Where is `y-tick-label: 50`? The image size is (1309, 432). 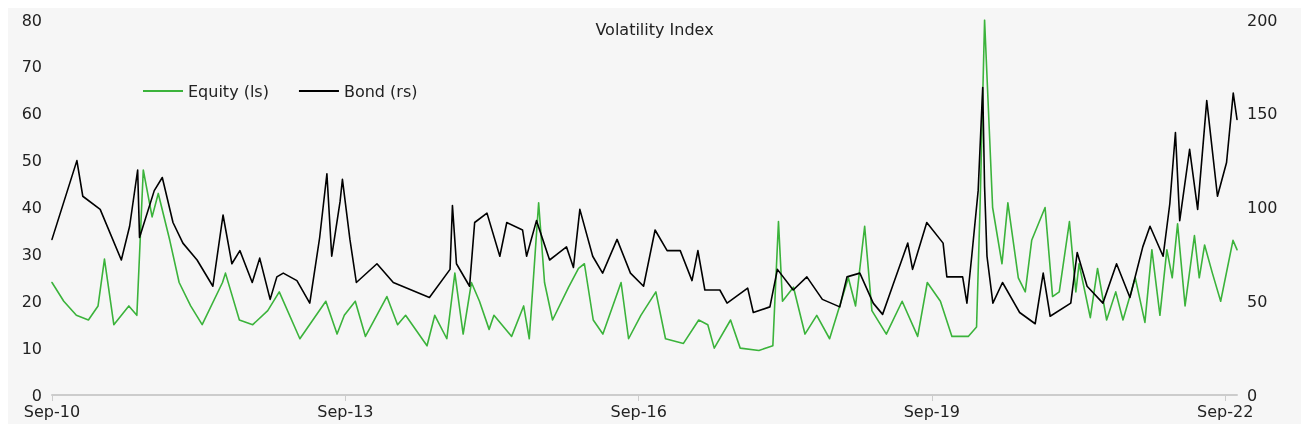 y-tick-label: 50 is located at coordinates (31, 161).